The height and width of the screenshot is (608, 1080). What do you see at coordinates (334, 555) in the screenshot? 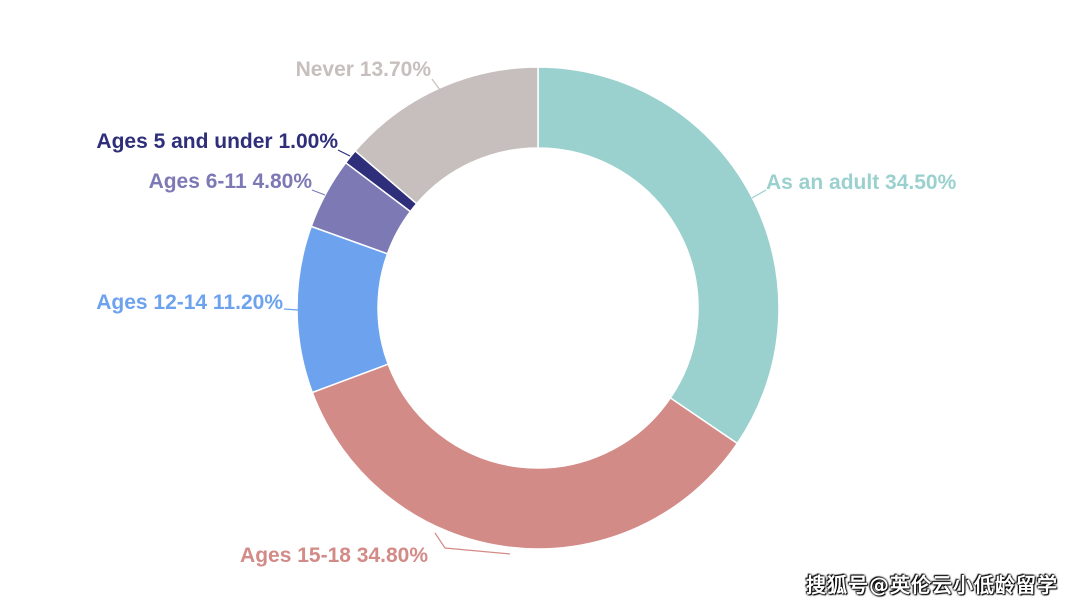
I see `slice-label-ages-15-18: Ages 15-18 34.80%` at bounding box center [334, 555].